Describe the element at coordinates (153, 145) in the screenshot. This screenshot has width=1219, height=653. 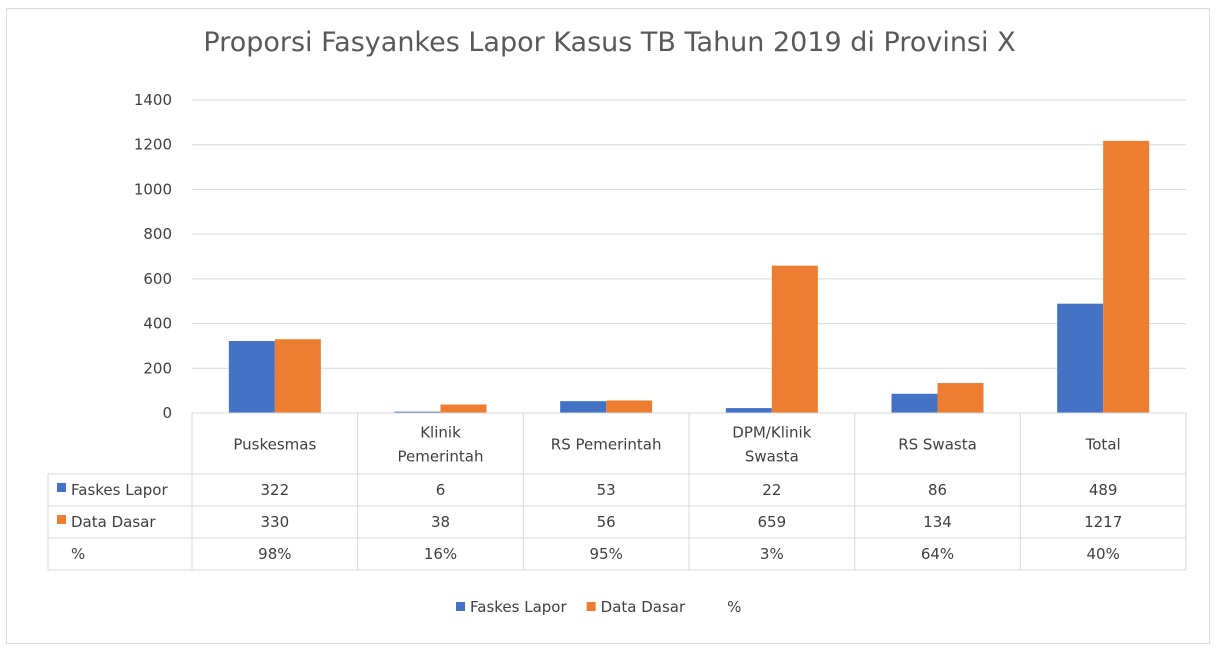
I see `y-tick-label: 1200` at that location.